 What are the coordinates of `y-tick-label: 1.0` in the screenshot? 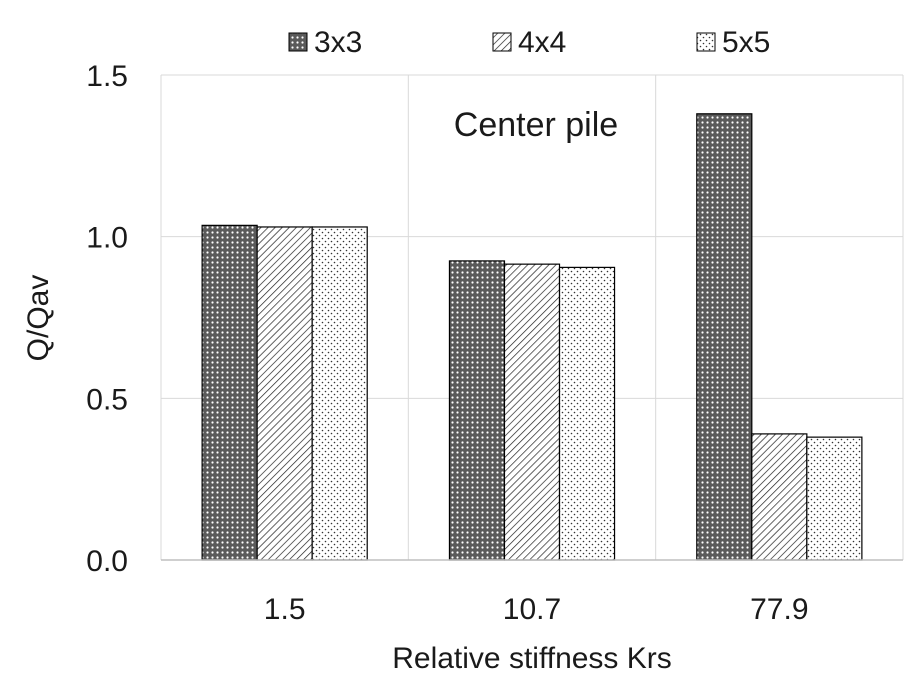 It's located at (107, 238).